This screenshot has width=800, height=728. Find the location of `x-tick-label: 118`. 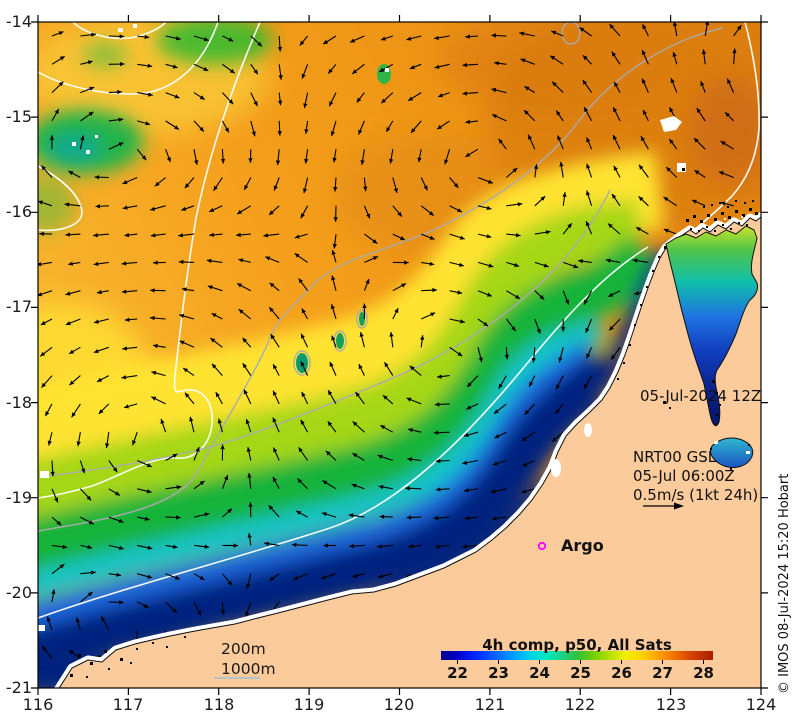

x-tick-label: 118 is located at coordinates (219, 704).